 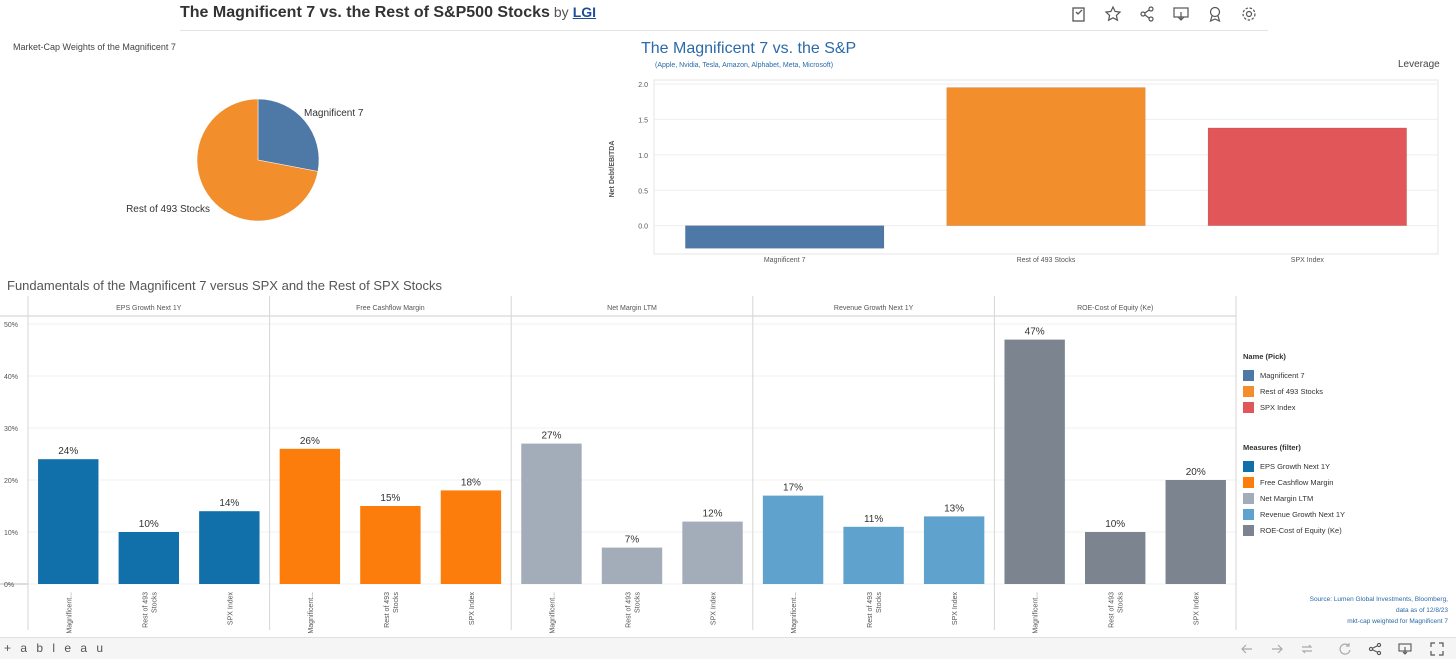 I want to click on leverage-x-tick: Magnificent 7, so click(x=785, y=260).